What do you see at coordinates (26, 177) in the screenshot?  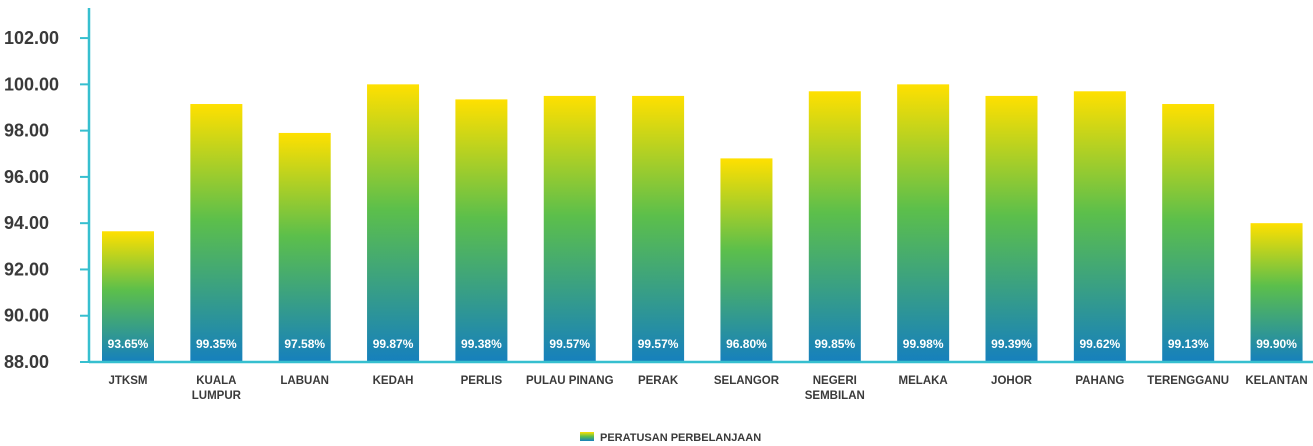 I see `y-tick-label: 96.00` at bounding box center [26, 177].